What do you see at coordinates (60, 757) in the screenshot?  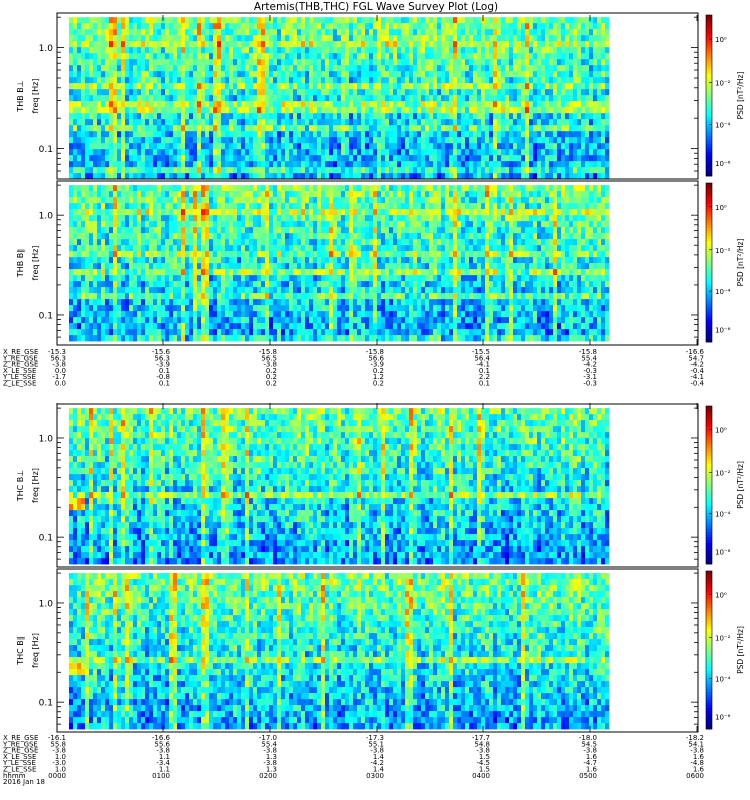 I see `ephemeris-value: 1.0` at bounding box center [60, 757].